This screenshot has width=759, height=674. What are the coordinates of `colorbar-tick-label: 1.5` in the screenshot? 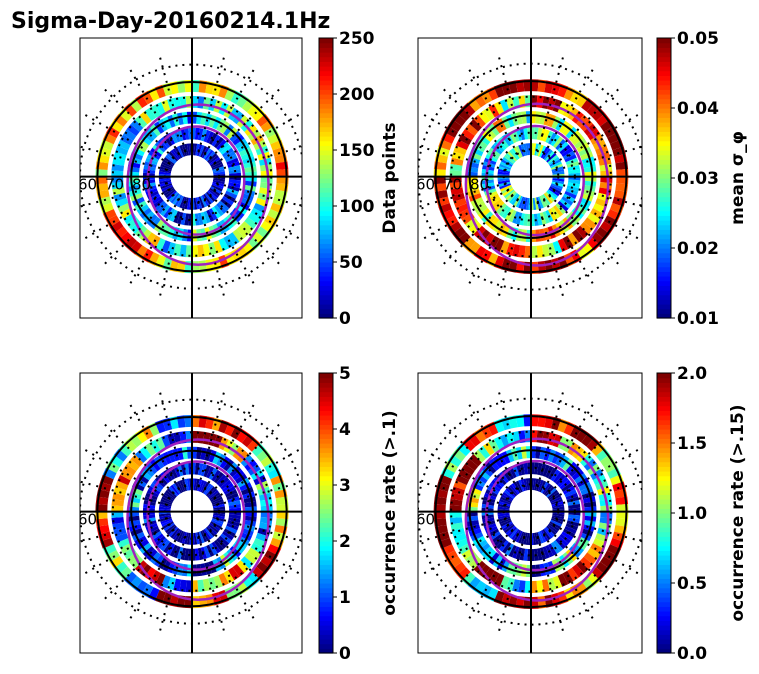 It's located at (692, 444).